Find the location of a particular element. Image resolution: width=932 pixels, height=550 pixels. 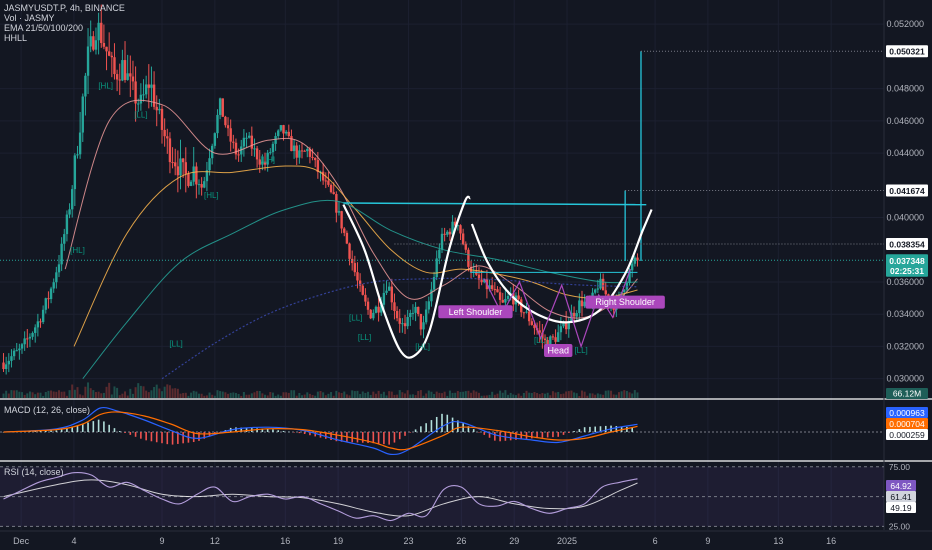

hhll-label-1: [HL] is located at coordinates (105, 86).